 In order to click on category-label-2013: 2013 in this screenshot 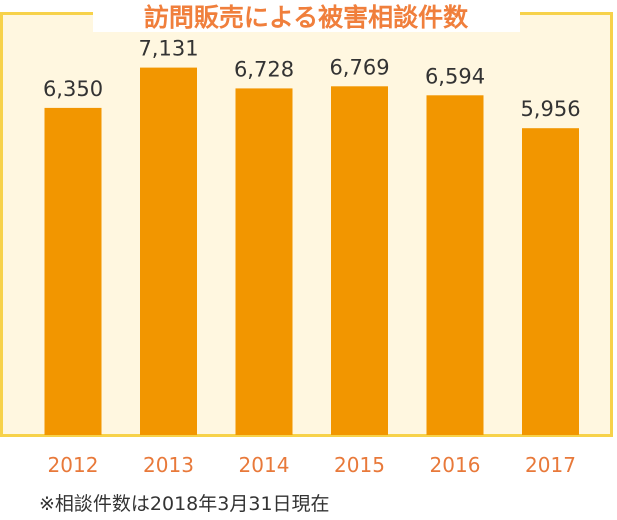, I will do `click(168, 465)`.